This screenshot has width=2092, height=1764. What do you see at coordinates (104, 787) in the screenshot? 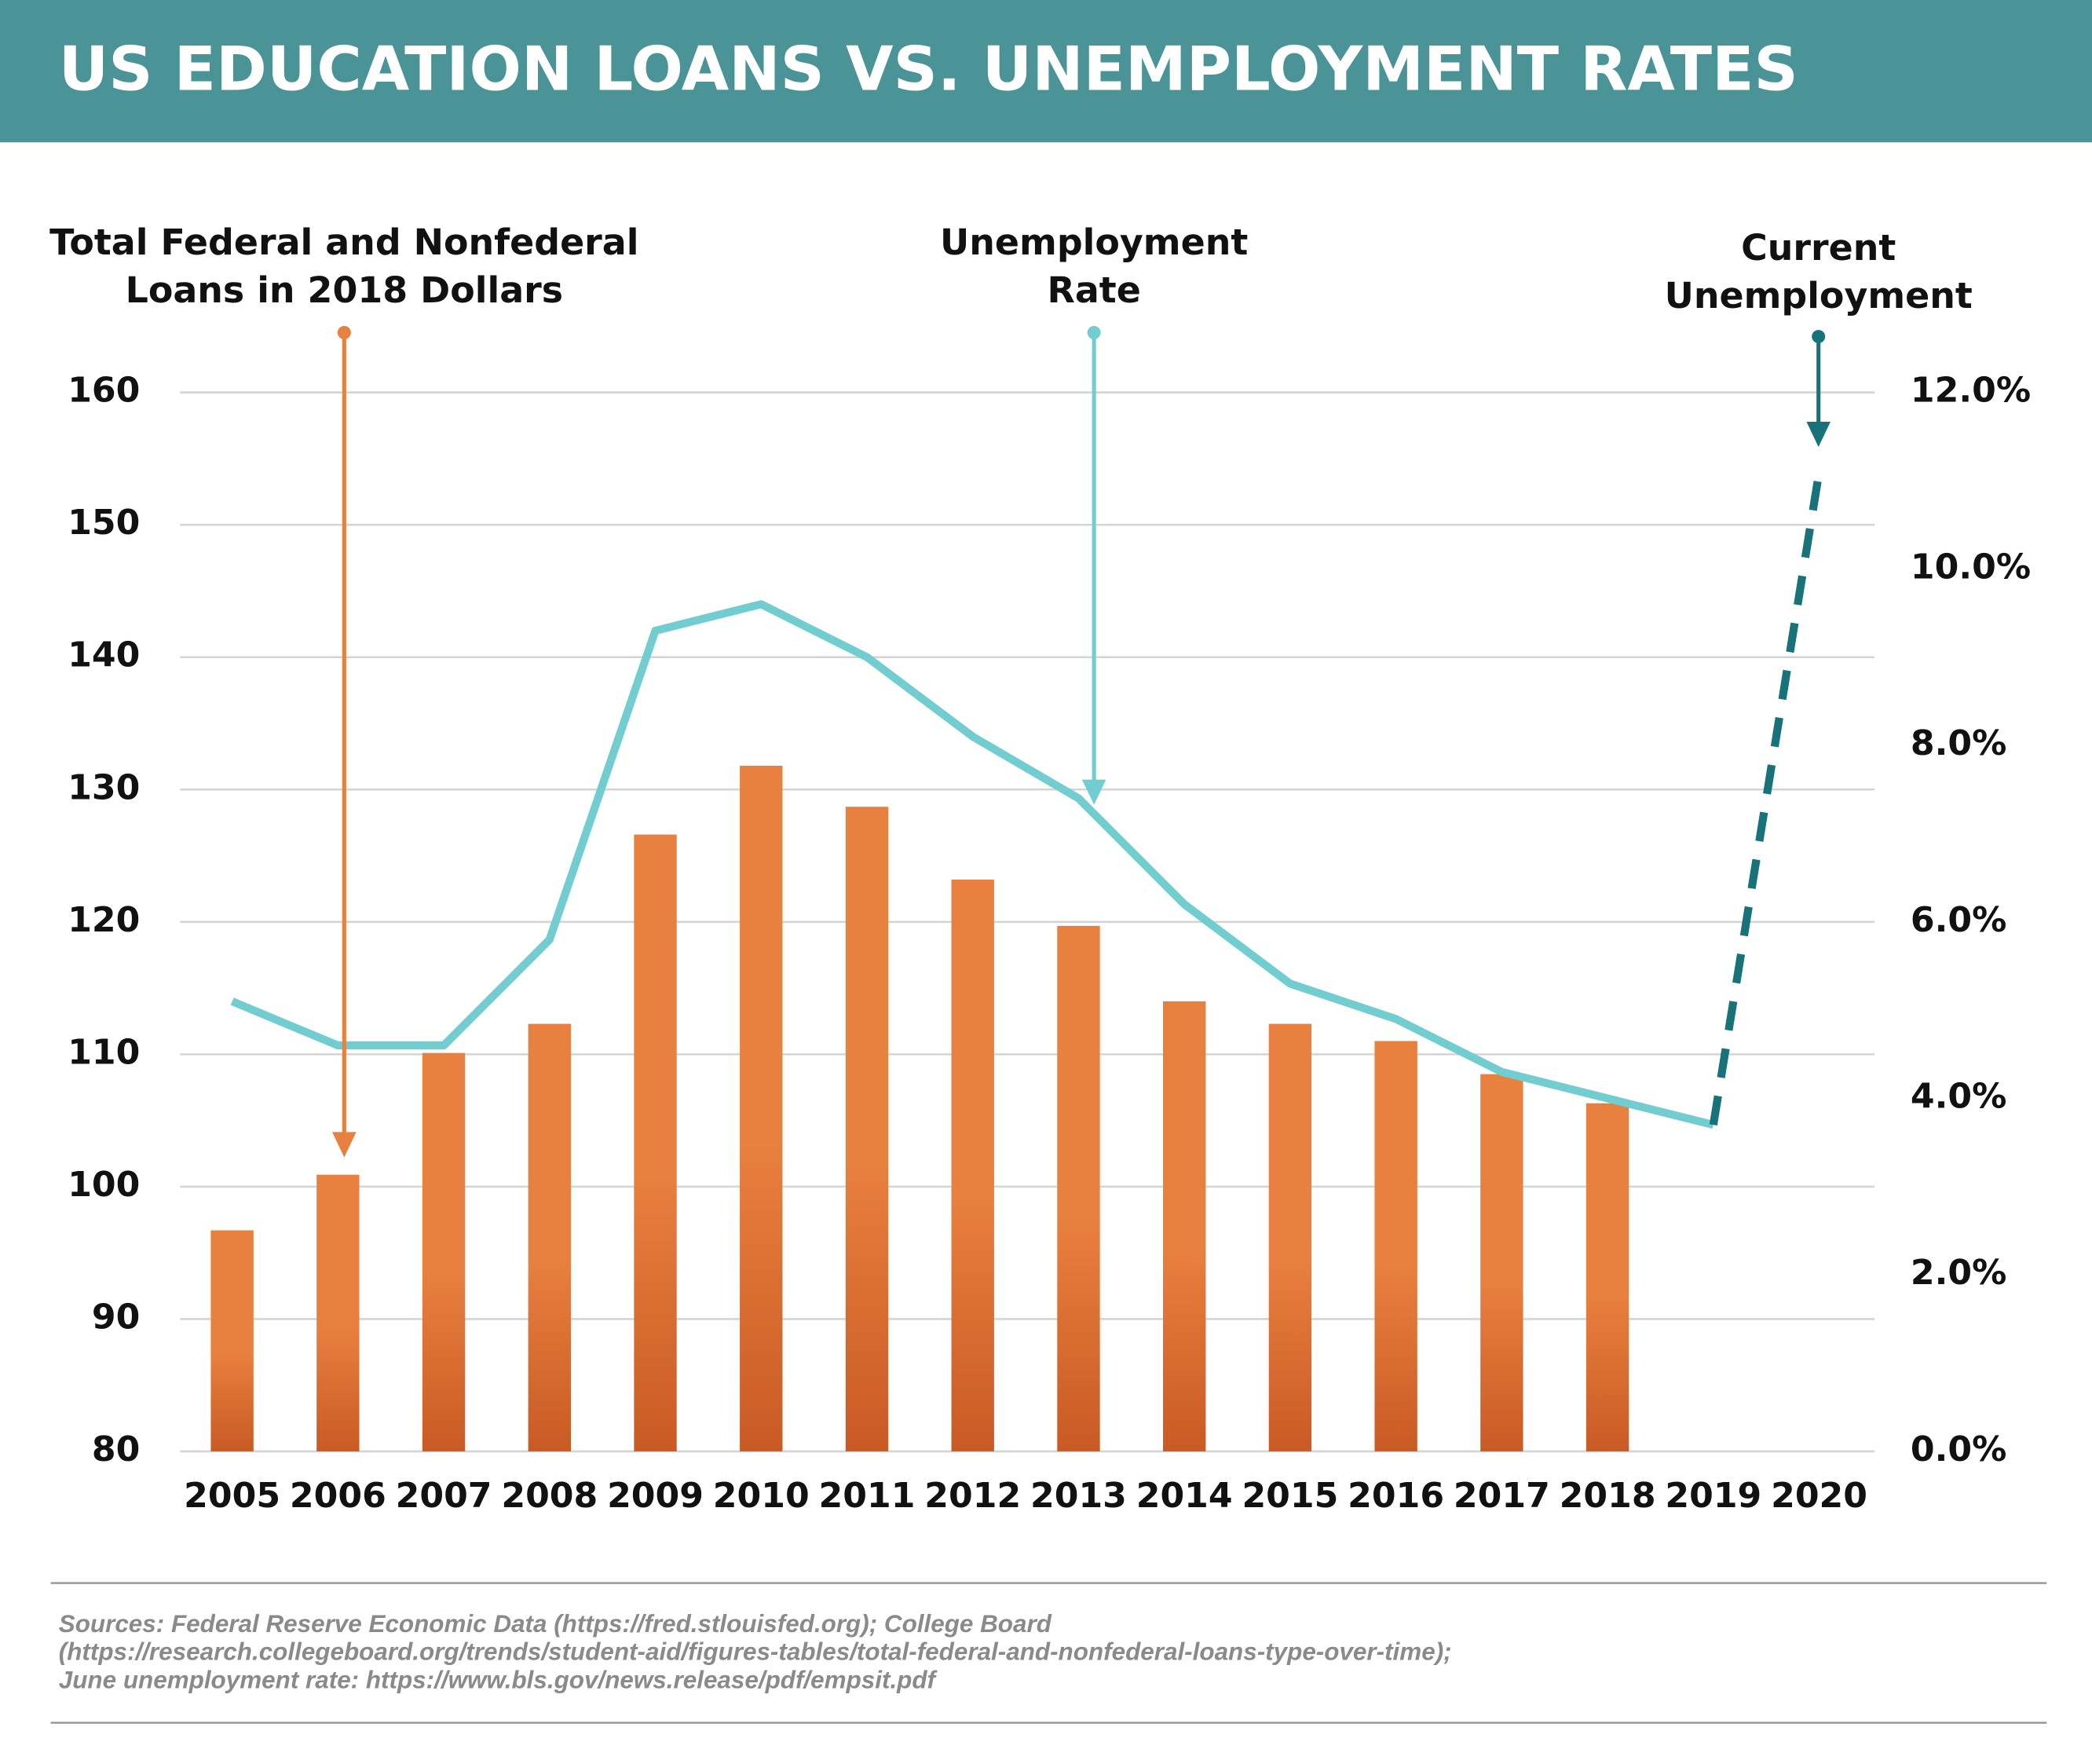
I see `y-tick-label: 130` at bounding box center [104, 787].